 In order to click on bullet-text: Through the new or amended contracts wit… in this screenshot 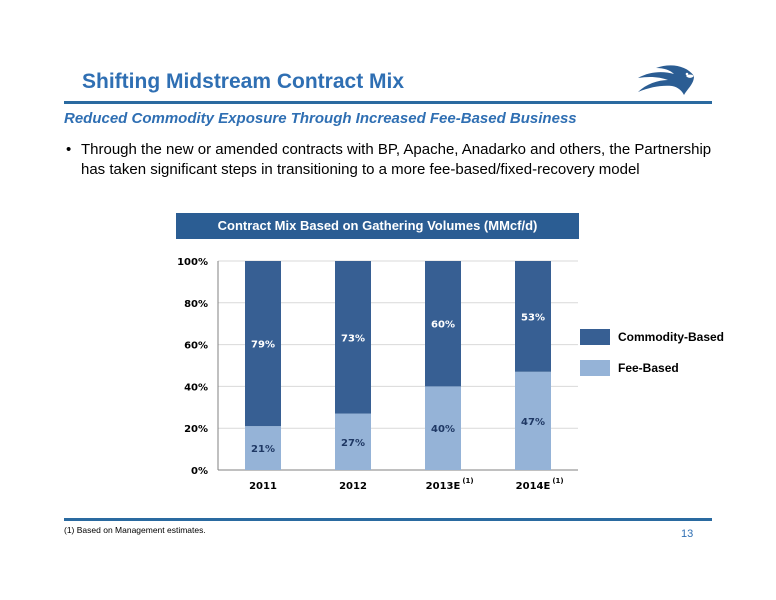, I will do `click(396, 159)`.